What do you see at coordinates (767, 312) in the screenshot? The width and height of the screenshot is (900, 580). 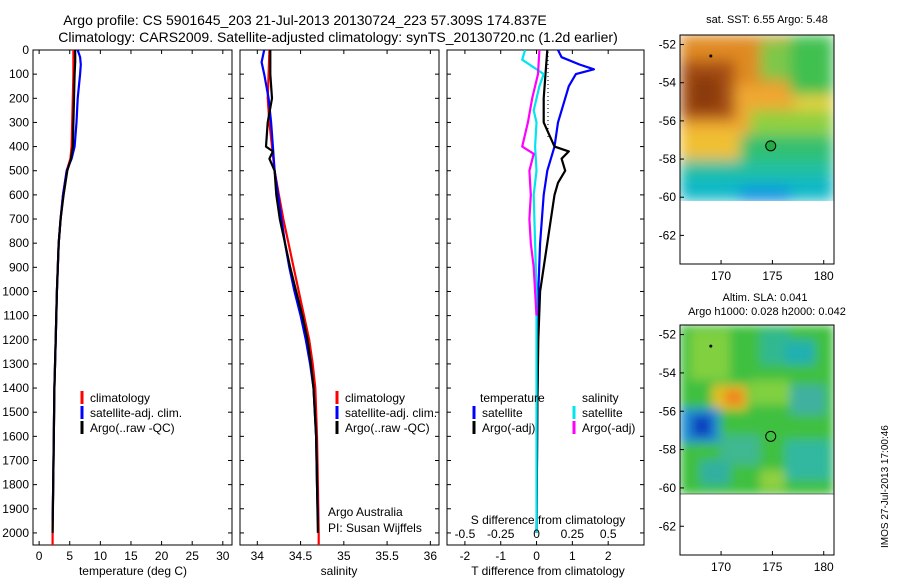 I see `sla-map-title-line2: Argo h1000: 0.028 h2000: 0.042` at bounding box center [767, 312].